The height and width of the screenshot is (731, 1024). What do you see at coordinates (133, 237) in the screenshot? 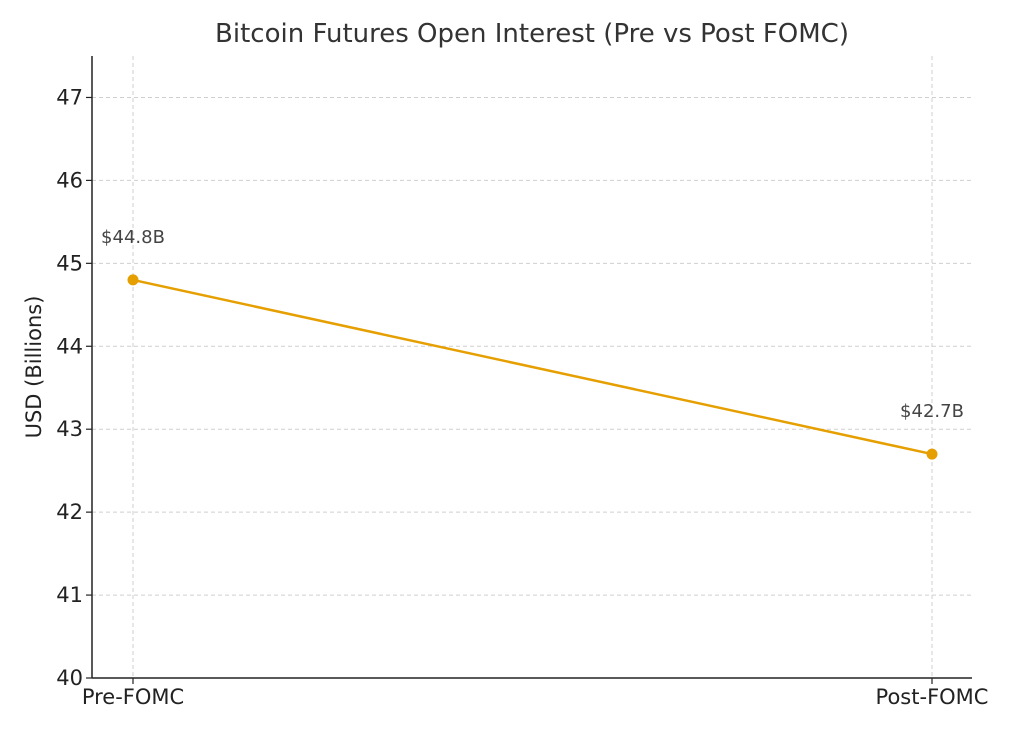
I see `data-label: $44.8B` at bounding box center [133, 237].